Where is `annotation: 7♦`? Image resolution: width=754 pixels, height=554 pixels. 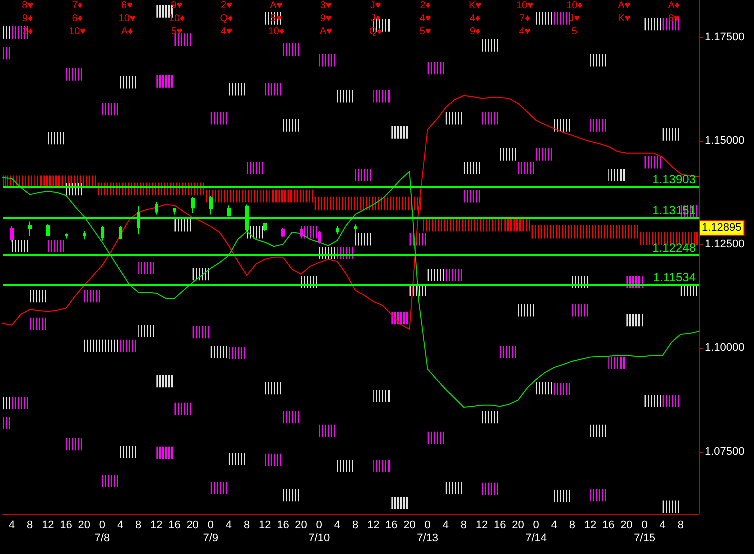 annotation: 7♦ is located at coordinates (77, 6).